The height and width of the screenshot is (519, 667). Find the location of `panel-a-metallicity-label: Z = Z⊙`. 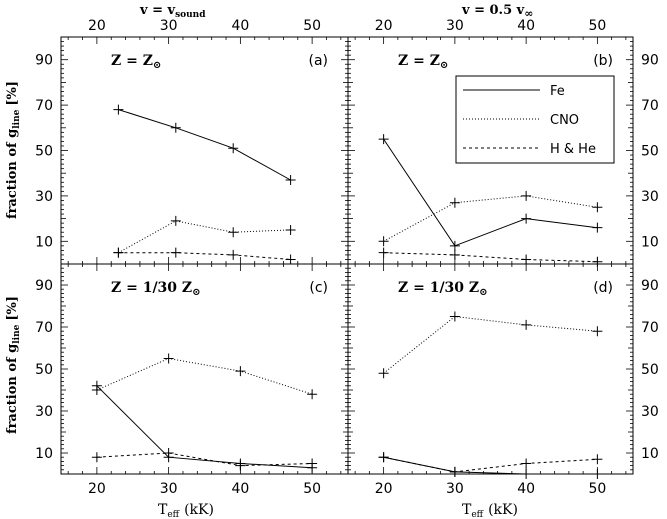

panel-a-metallicity-label: Z = Z⊙ is located at coordinates (136, 62).